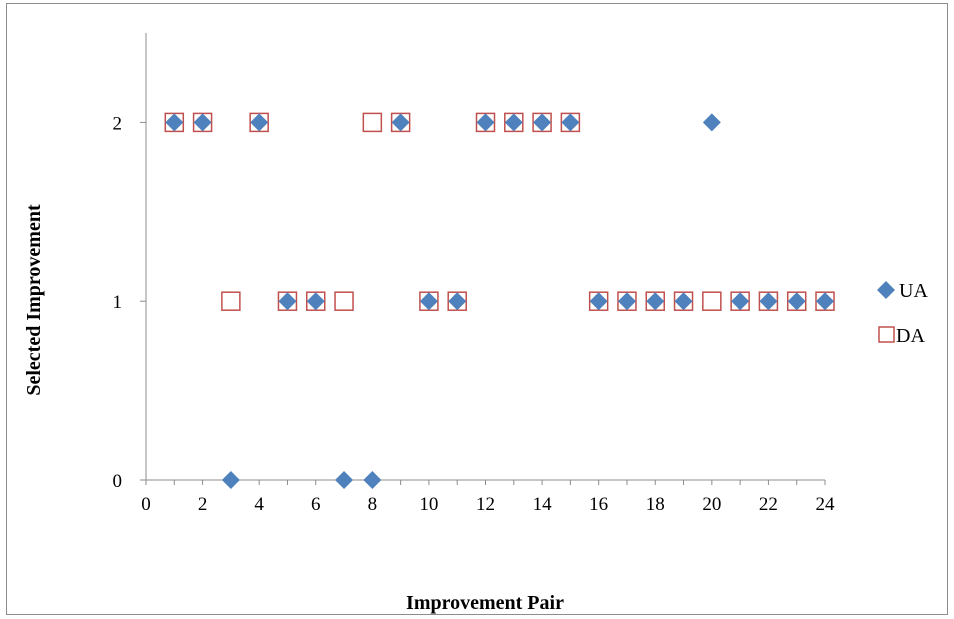  What do you see at coordinates (118, 123) in the screenshot?
I see `y-tick-label: 2` at bounding box center [118, 123].